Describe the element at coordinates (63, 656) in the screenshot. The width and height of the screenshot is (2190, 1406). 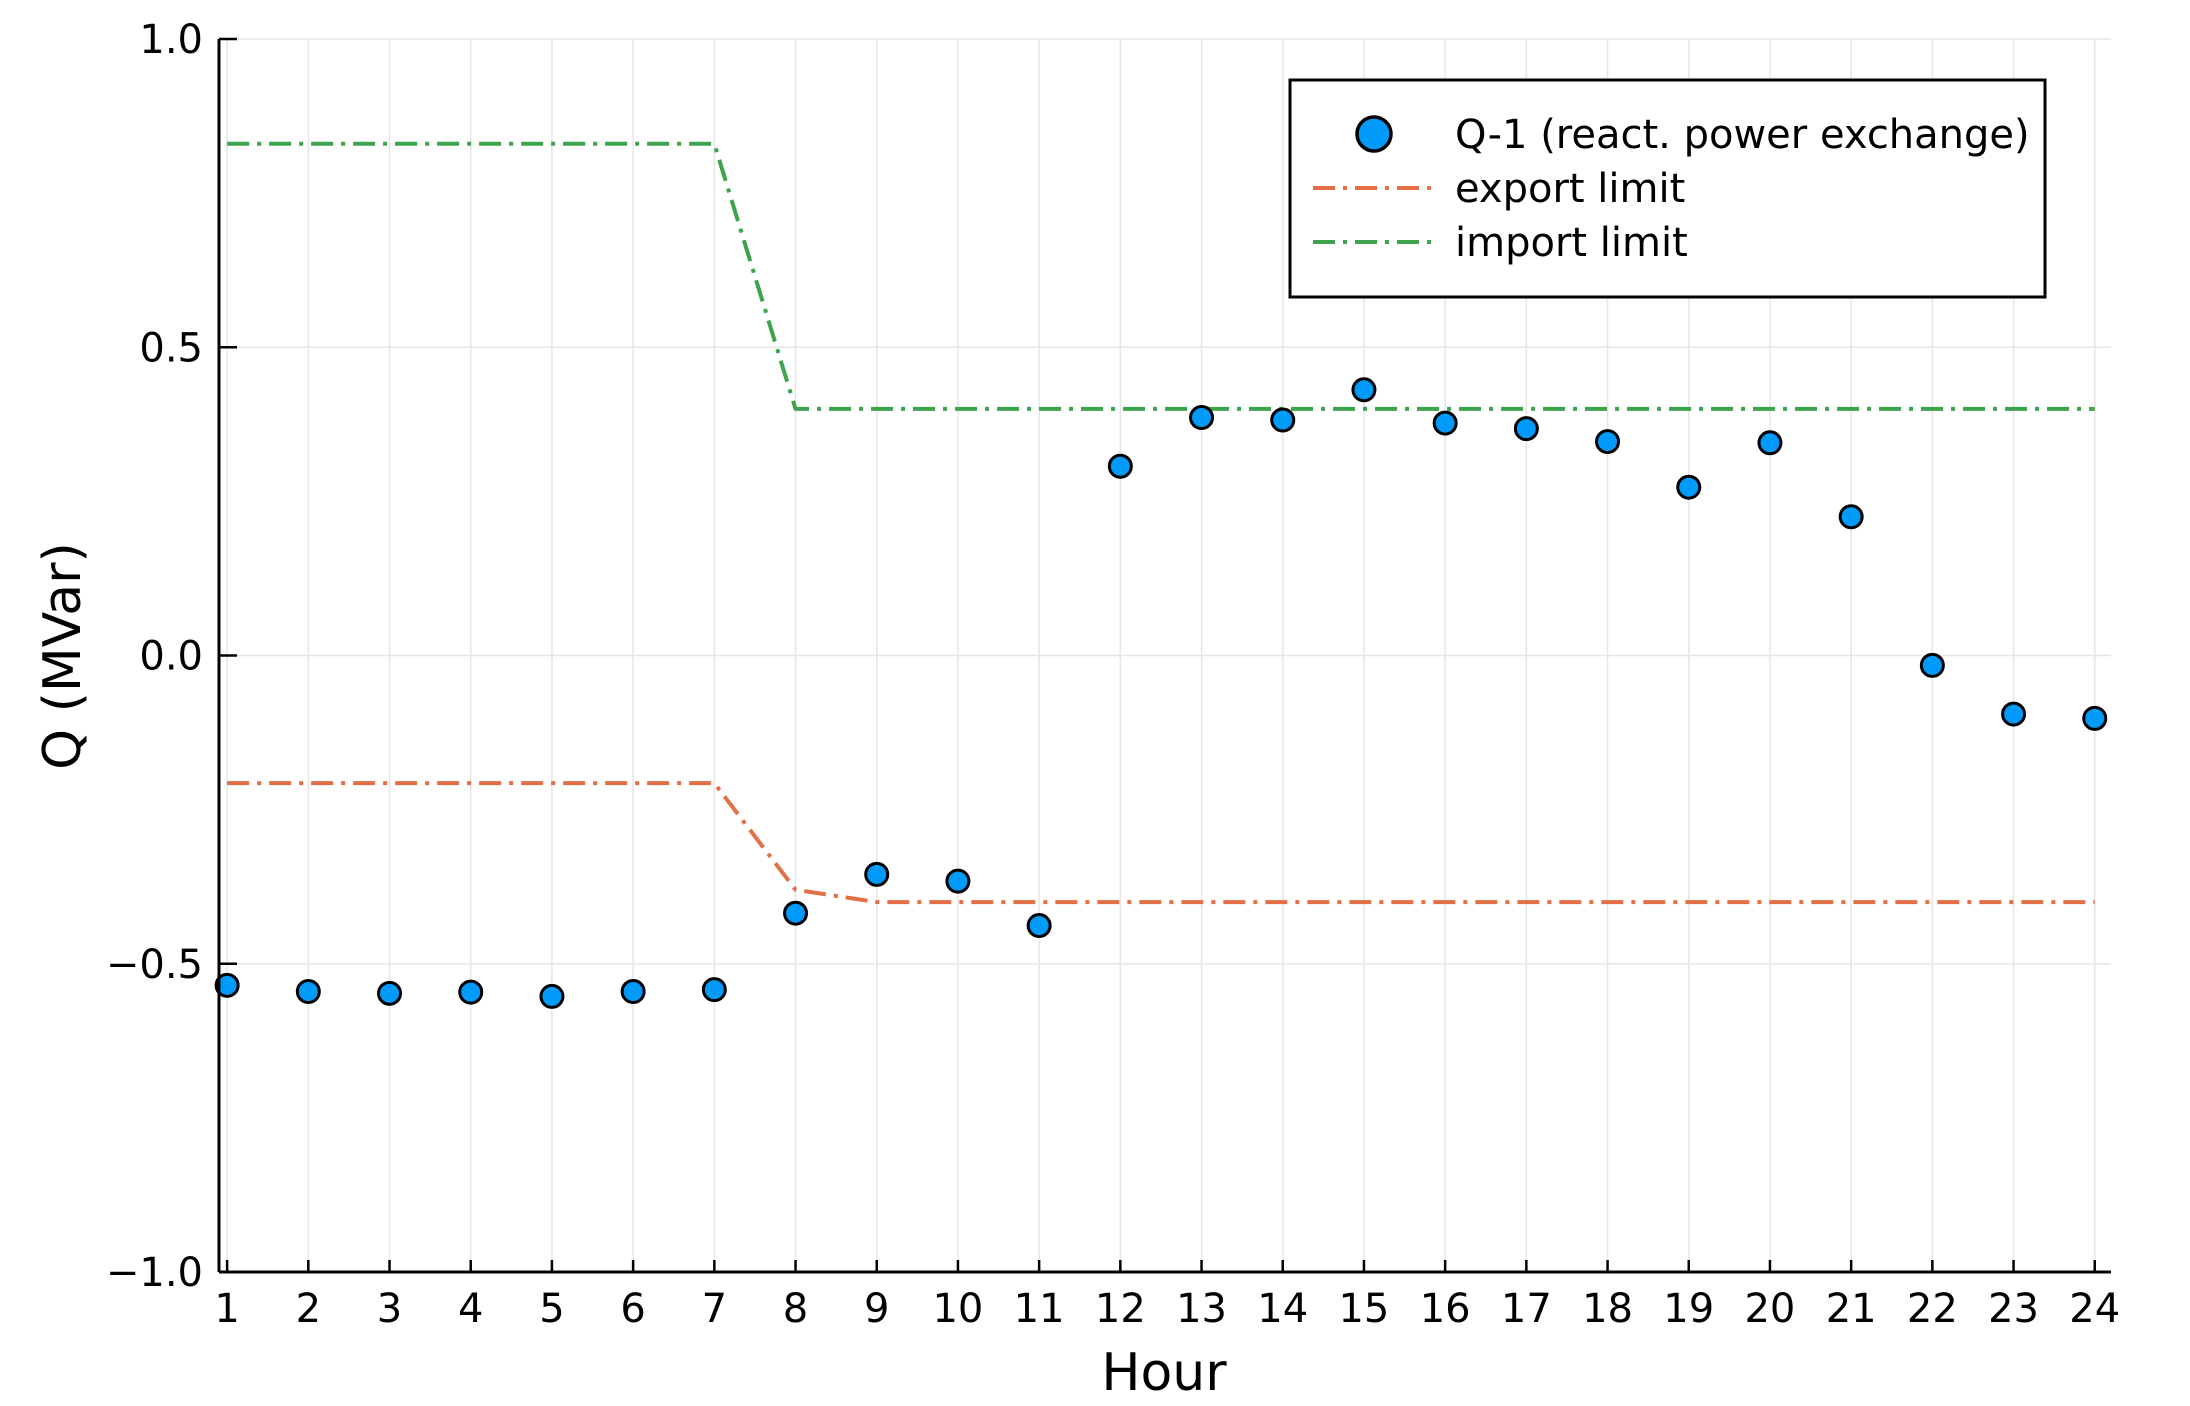
I see `y-axis-title: Q (MVar)` at that location.